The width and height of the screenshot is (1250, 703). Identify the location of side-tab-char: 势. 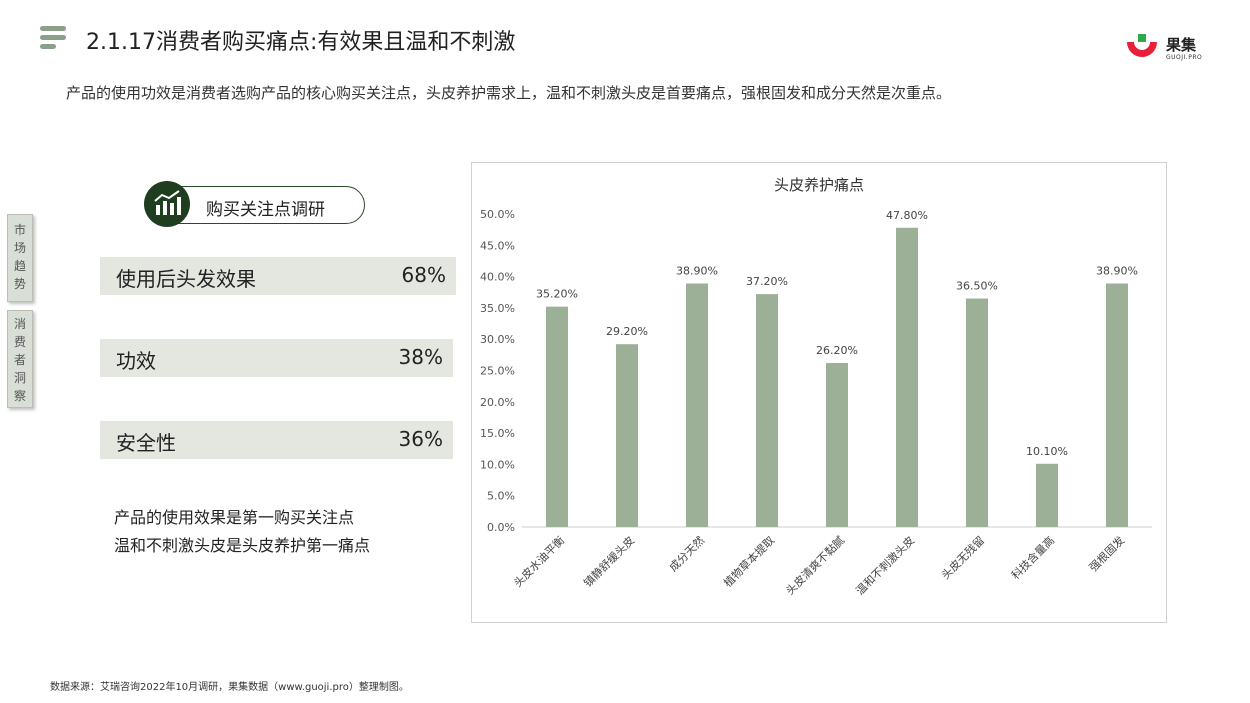
(19, 284).